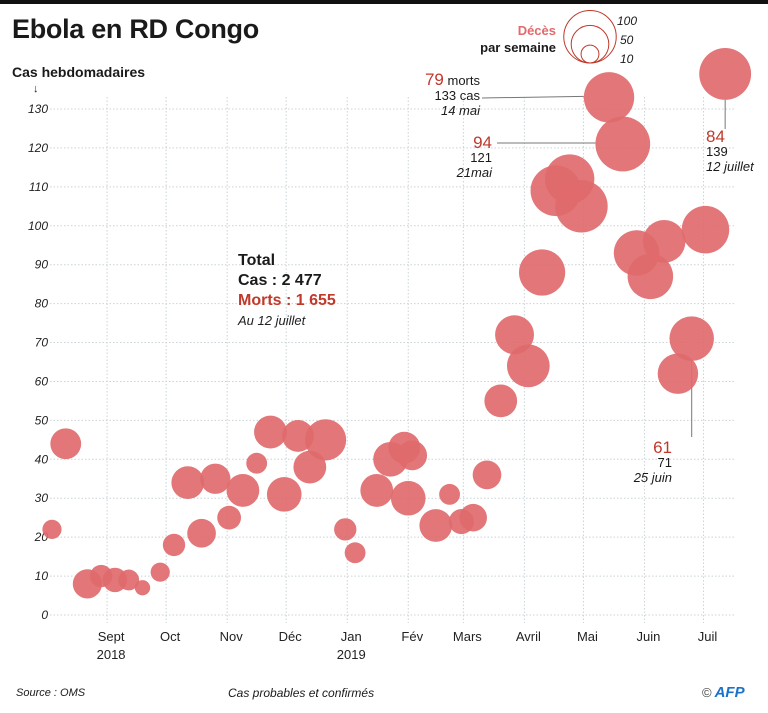 This screenshot has height=713, width=768. What do you see at coordinates (627, 21) in the screenshot?
I see `legend-value-100: 100` at bounding box center [627, 21].